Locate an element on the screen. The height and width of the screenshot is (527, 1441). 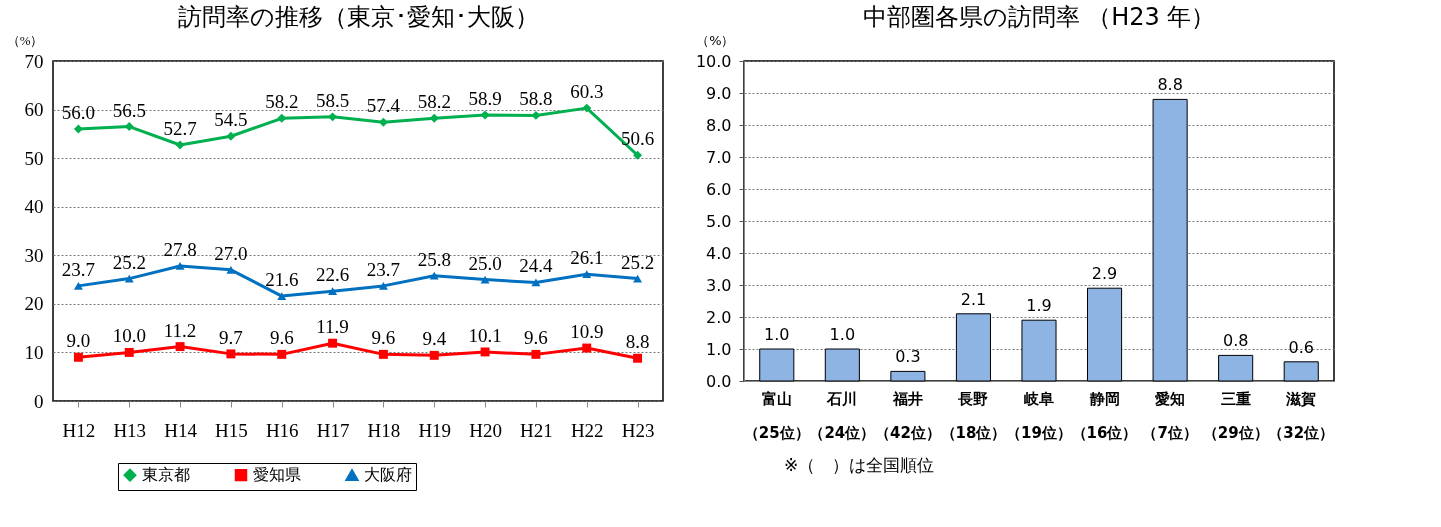
legend-label: 東京都 is located at coordinates (166, 475).